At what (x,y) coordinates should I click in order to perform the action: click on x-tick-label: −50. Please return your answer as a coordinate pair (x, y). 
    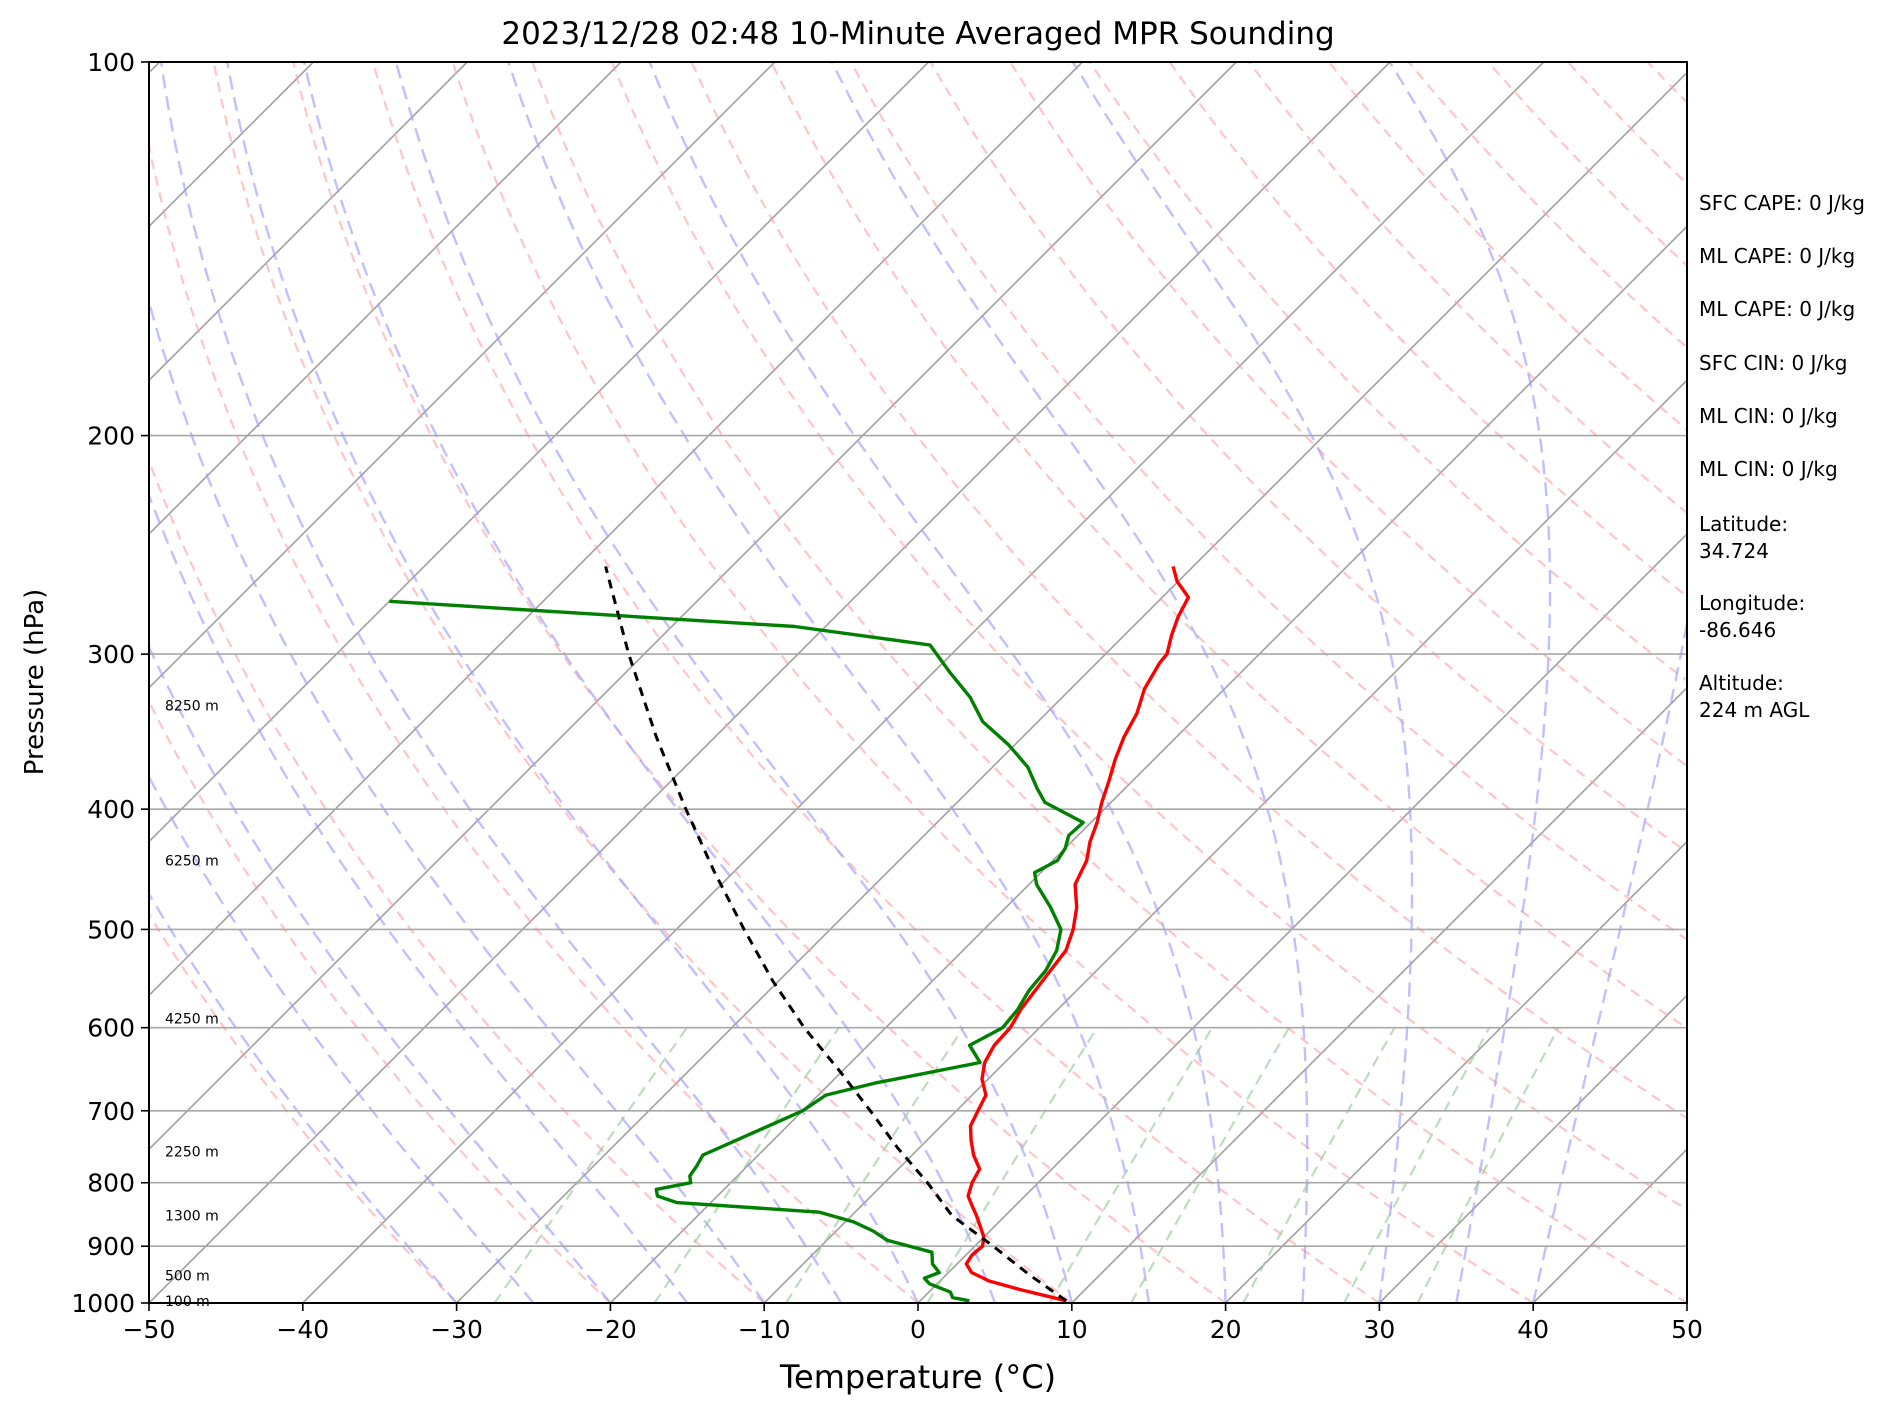
    Looking at the image, I should click on (149, 1329).